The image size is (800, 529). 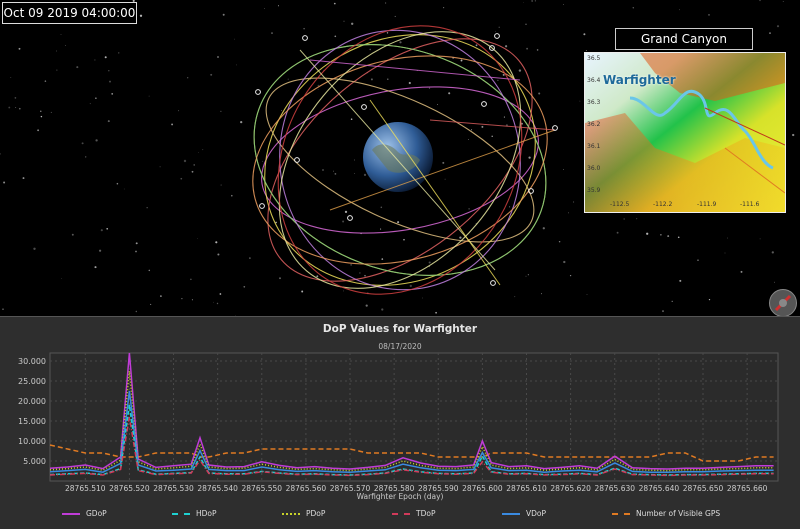 I want to click on x-tick-label: 28765.590, so click(x=438, y=488).